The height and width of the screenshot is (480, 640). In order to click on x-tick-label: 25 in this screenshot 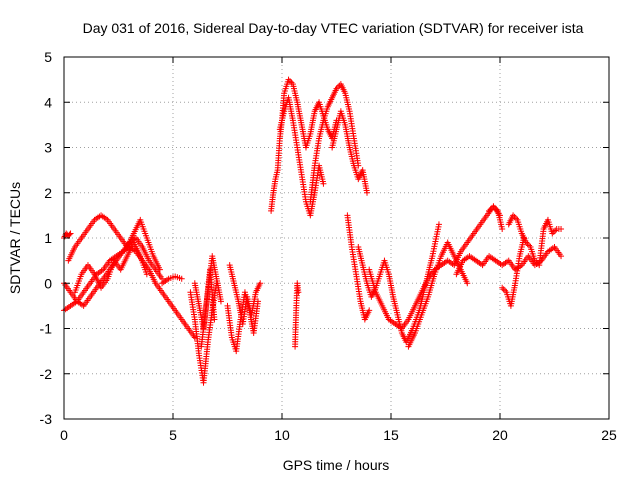, I will do `click(609, 435)`.